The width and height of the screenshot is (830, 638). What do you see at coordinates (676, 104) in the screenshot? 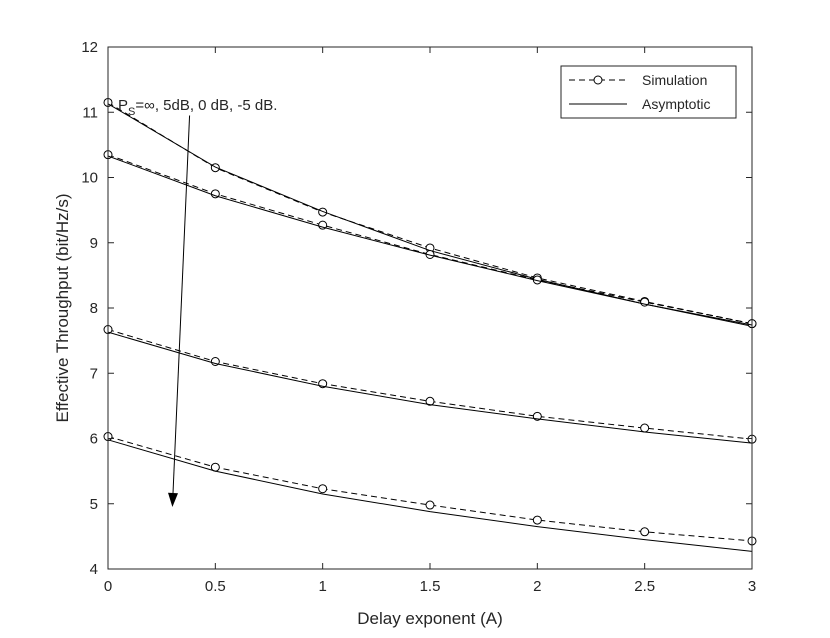
I see `legend-asymptotic-label: Asymptotic` at bounding box center [676, 104].